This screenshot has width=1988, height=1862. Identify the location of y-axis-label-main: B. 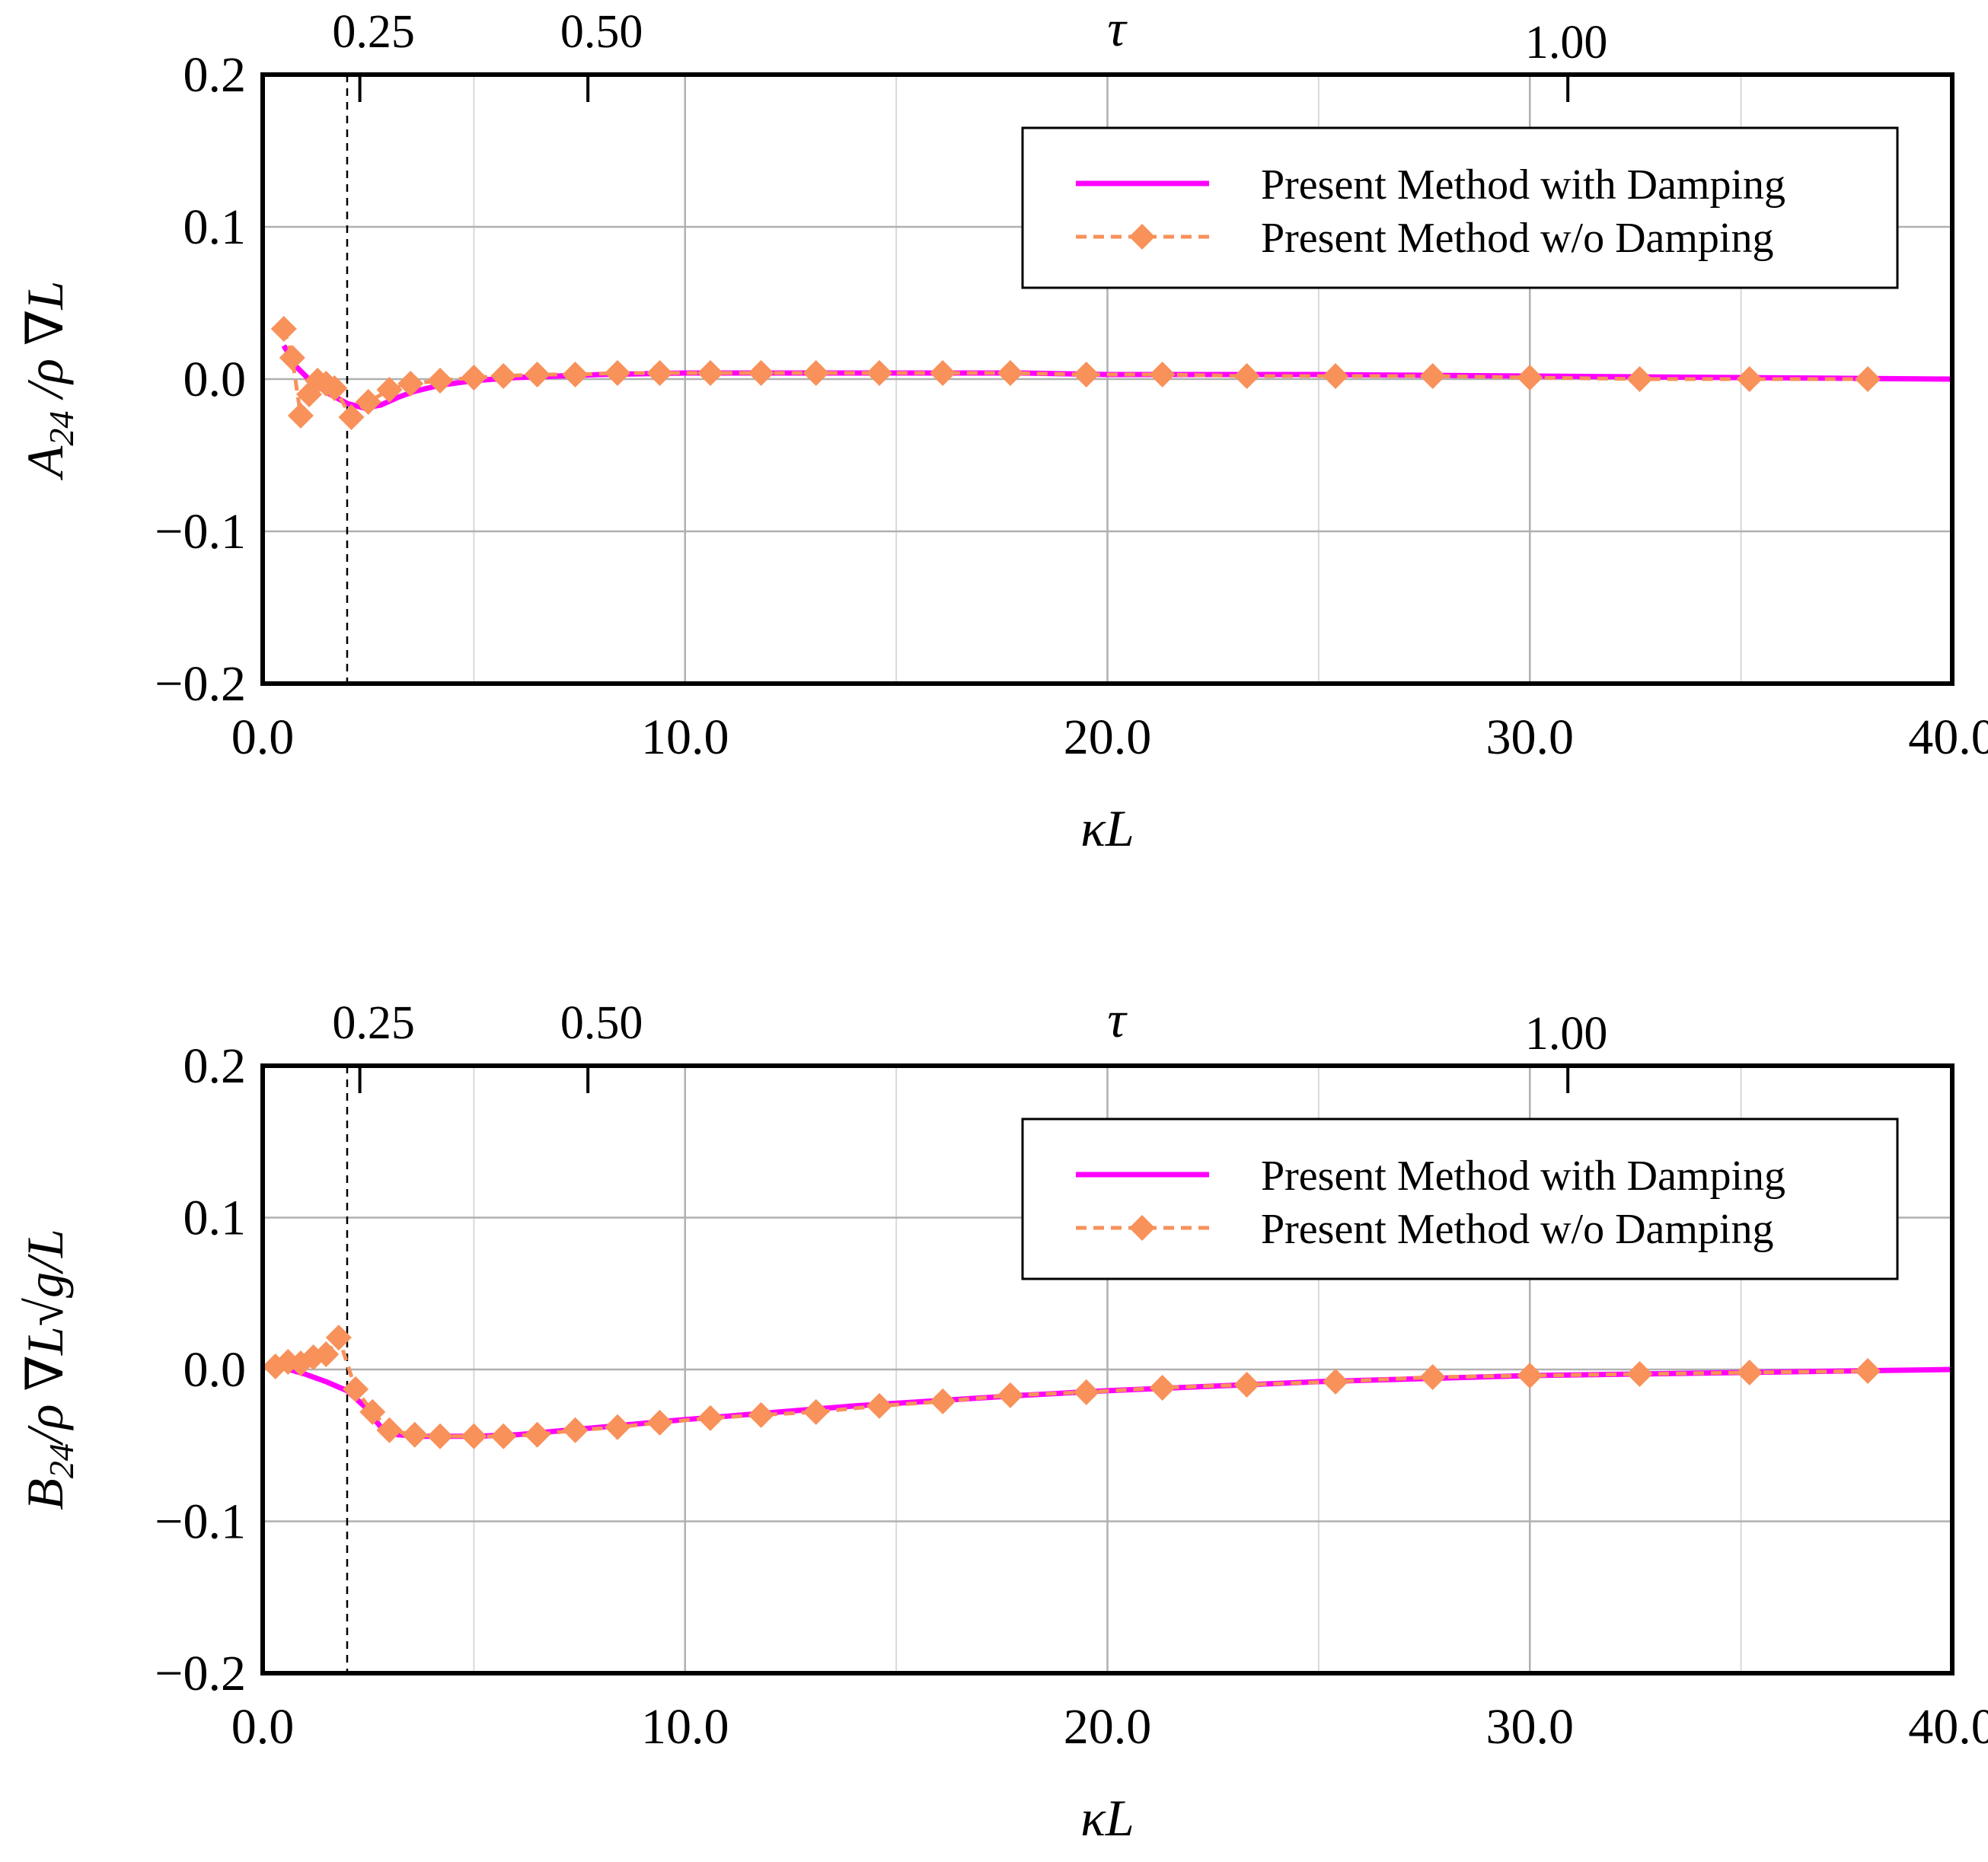
(45, 1494).